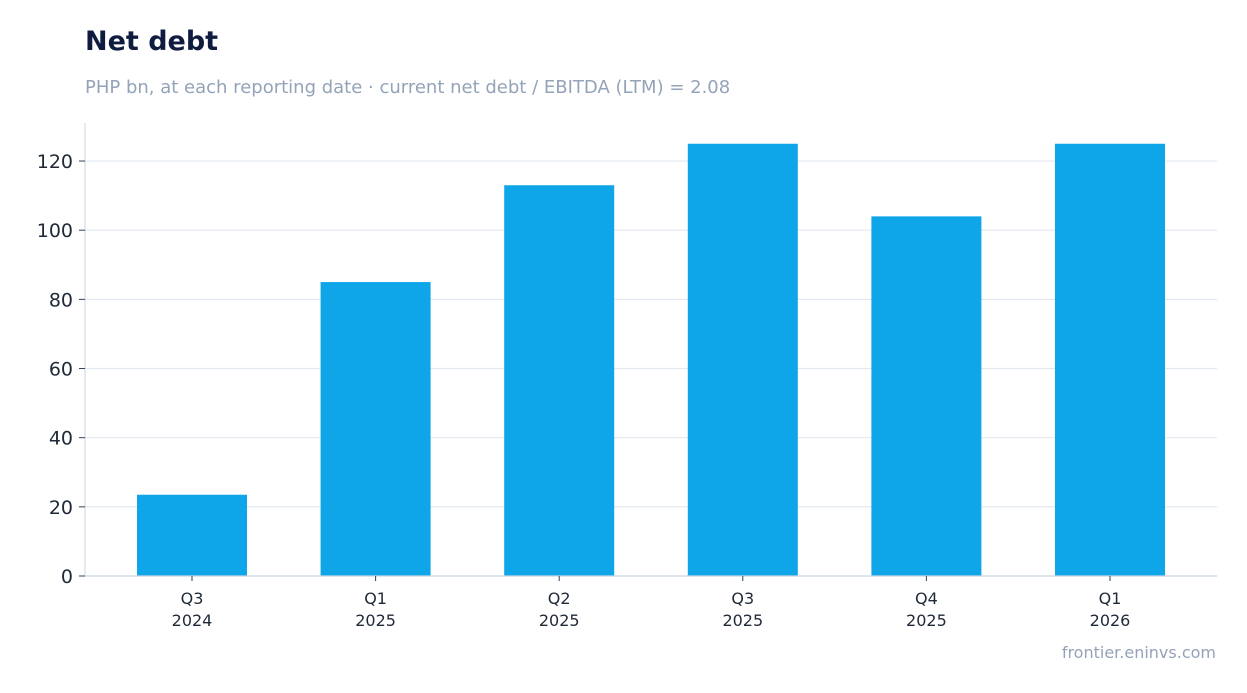 This screenshot has width=1247, height=693. Describe the element at coordinates (61, 300) in the screenshot. I see `y-tick-label: 80` at that location.